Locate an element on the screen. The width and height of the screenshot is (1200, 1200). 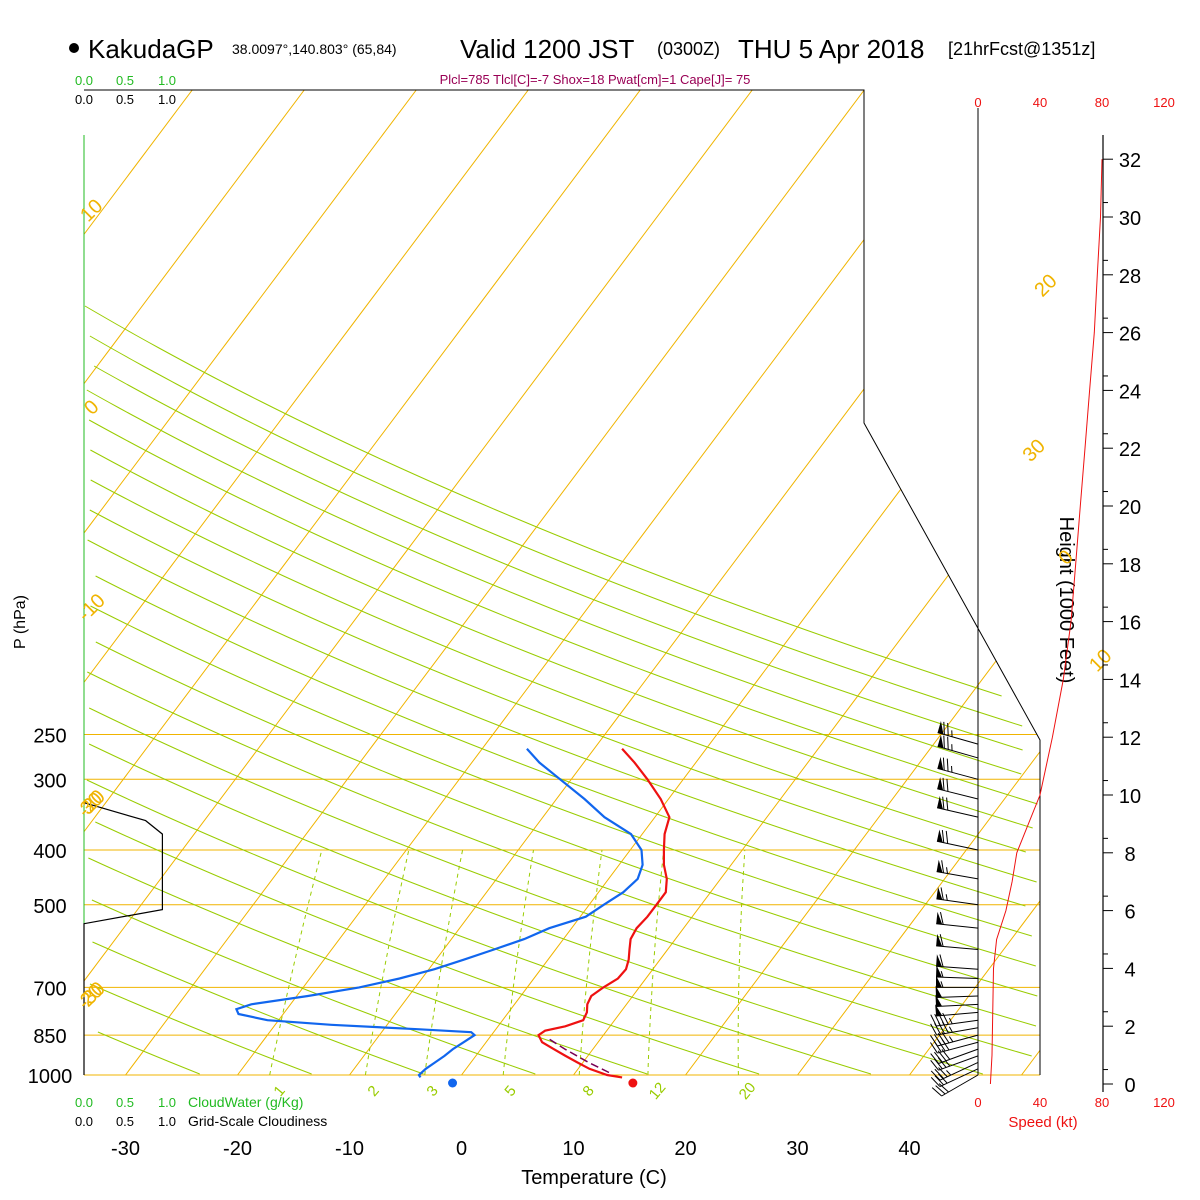
pressure-tick-label: 400 is located at coordinates (49, 852).